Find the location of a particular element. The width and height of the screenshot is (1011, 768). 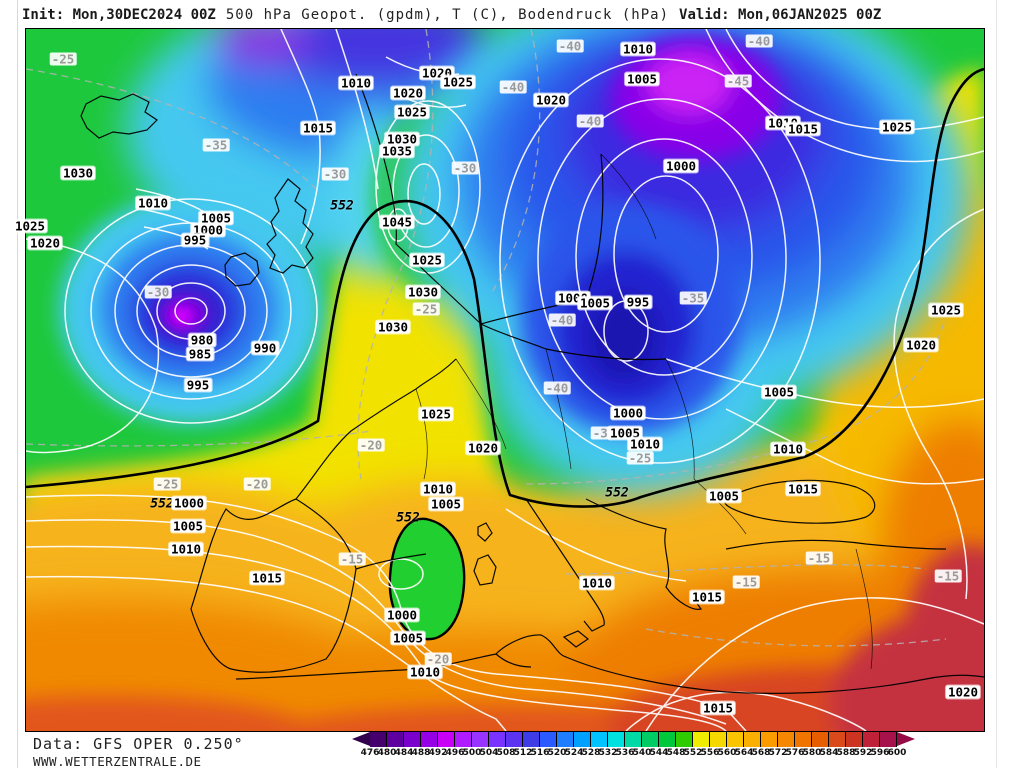

colorbar-tick: 484 is located at coordinates (404, 753).